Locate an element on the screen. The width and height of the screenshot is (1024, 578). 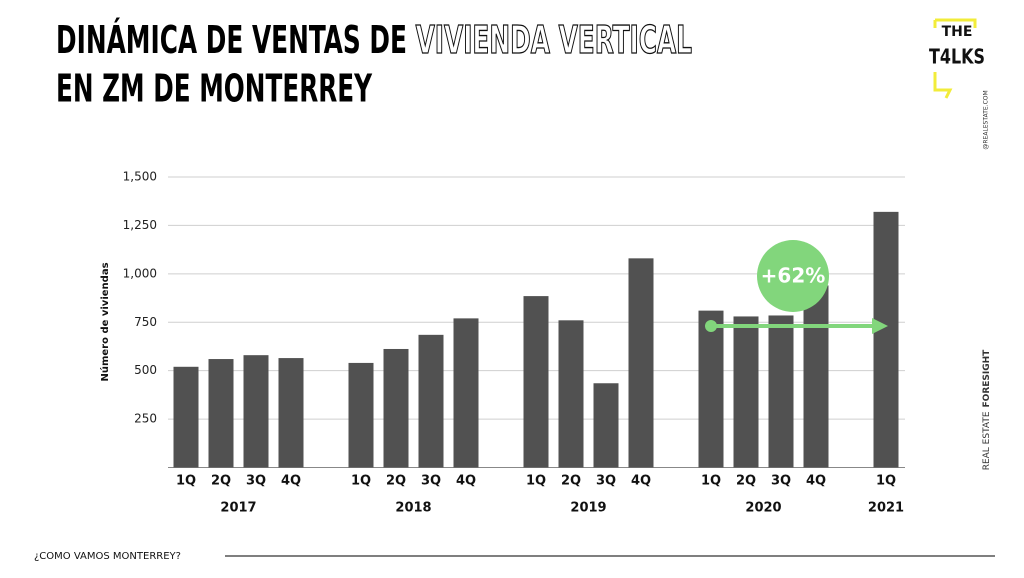
group-label: 2018 is located at coordinates (413, 508).